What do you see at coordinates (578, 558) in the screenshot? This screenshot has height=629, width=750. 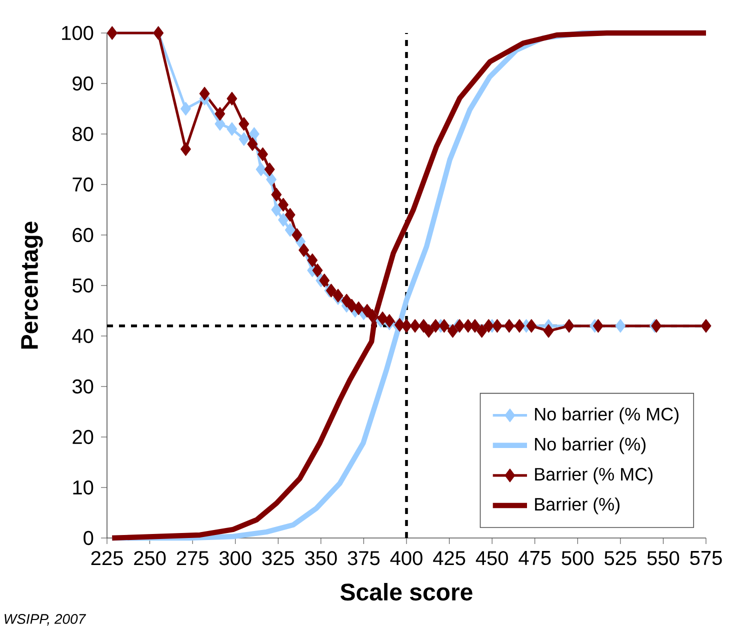 I see `x-tick-label: 500` at bounding box center [578, 558].